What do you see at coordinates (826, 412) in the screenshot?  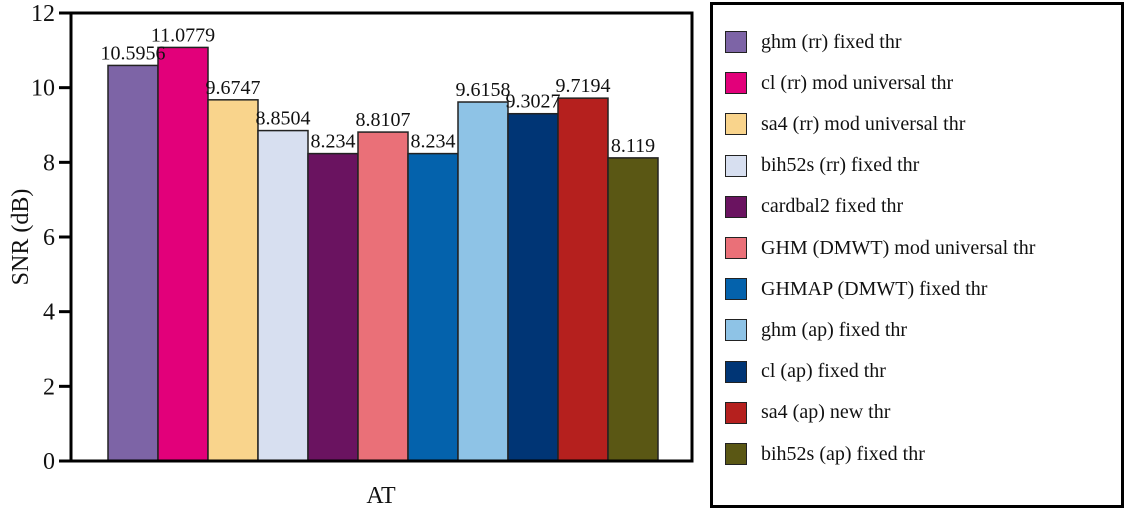 I see `legend-label: sa4 (ap) new thr` at bounding box center [826, 412].